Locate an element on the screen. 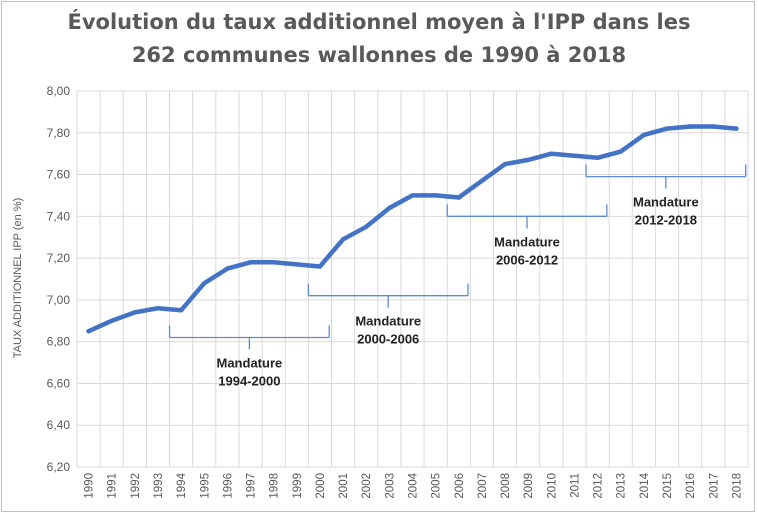 The image size is (758, 515). x-tick-label: 1997 is located at coordinates (252, 486).